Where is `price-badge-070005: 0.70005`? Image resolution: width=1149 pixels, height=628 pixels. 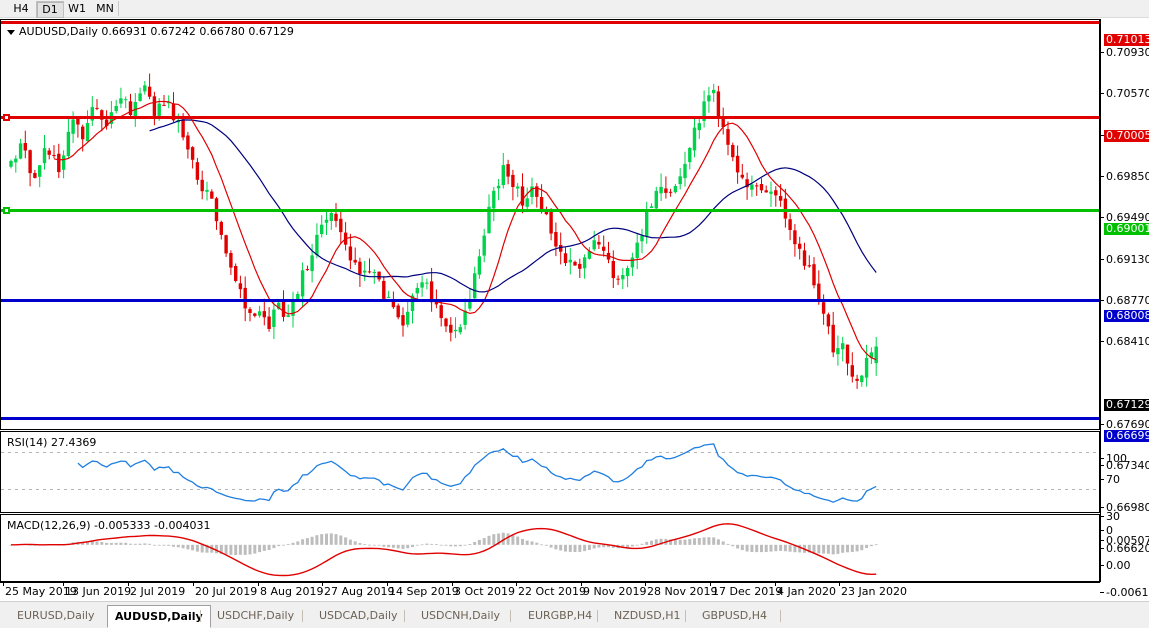 price-badge-070005: 0.70005 is located at coordinates (1126, 136).